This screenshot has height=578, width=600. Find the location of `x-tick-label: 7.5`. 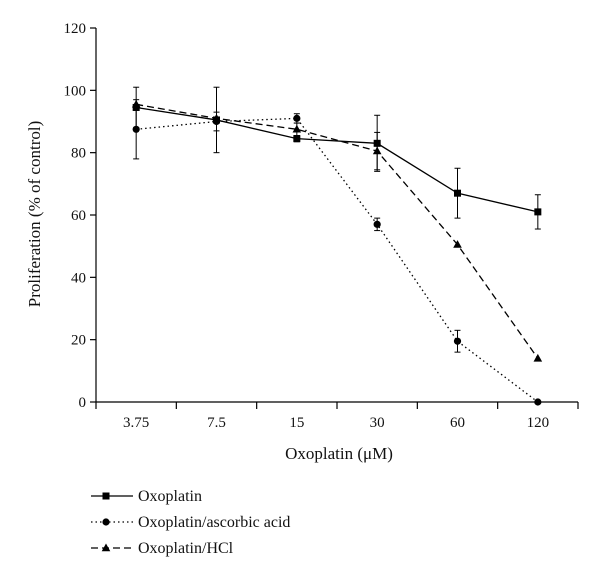

x-tick-label: 7.5 is located at coordinates (216, 423).